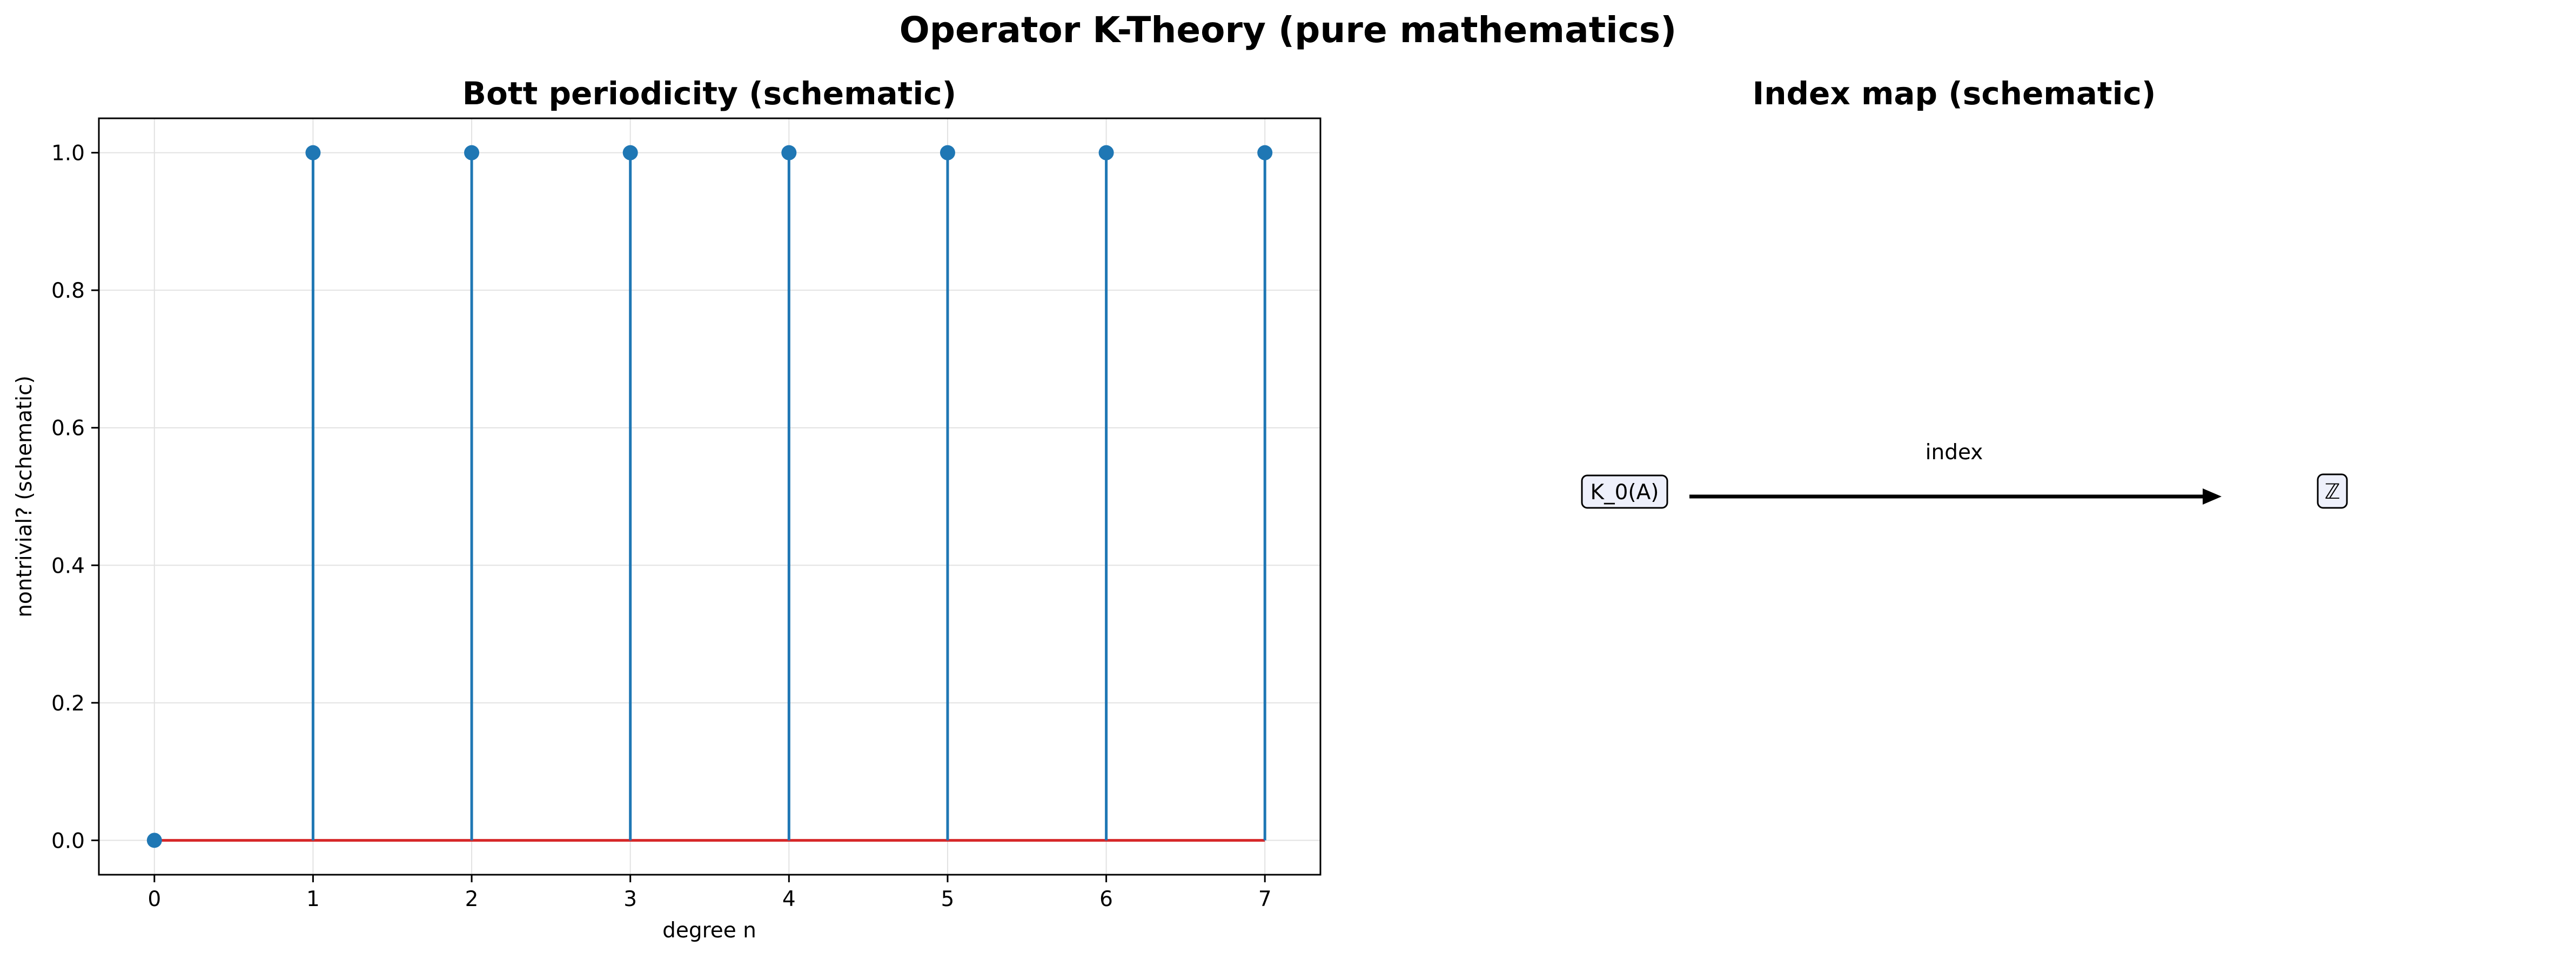 Image resolution: width=2576 pixels, height=959 pixels. What do you see at coordinates (709, 930) in the screenshot?
I see `stem-chart-xlabel: degree n` at bounding box center [709, 930].